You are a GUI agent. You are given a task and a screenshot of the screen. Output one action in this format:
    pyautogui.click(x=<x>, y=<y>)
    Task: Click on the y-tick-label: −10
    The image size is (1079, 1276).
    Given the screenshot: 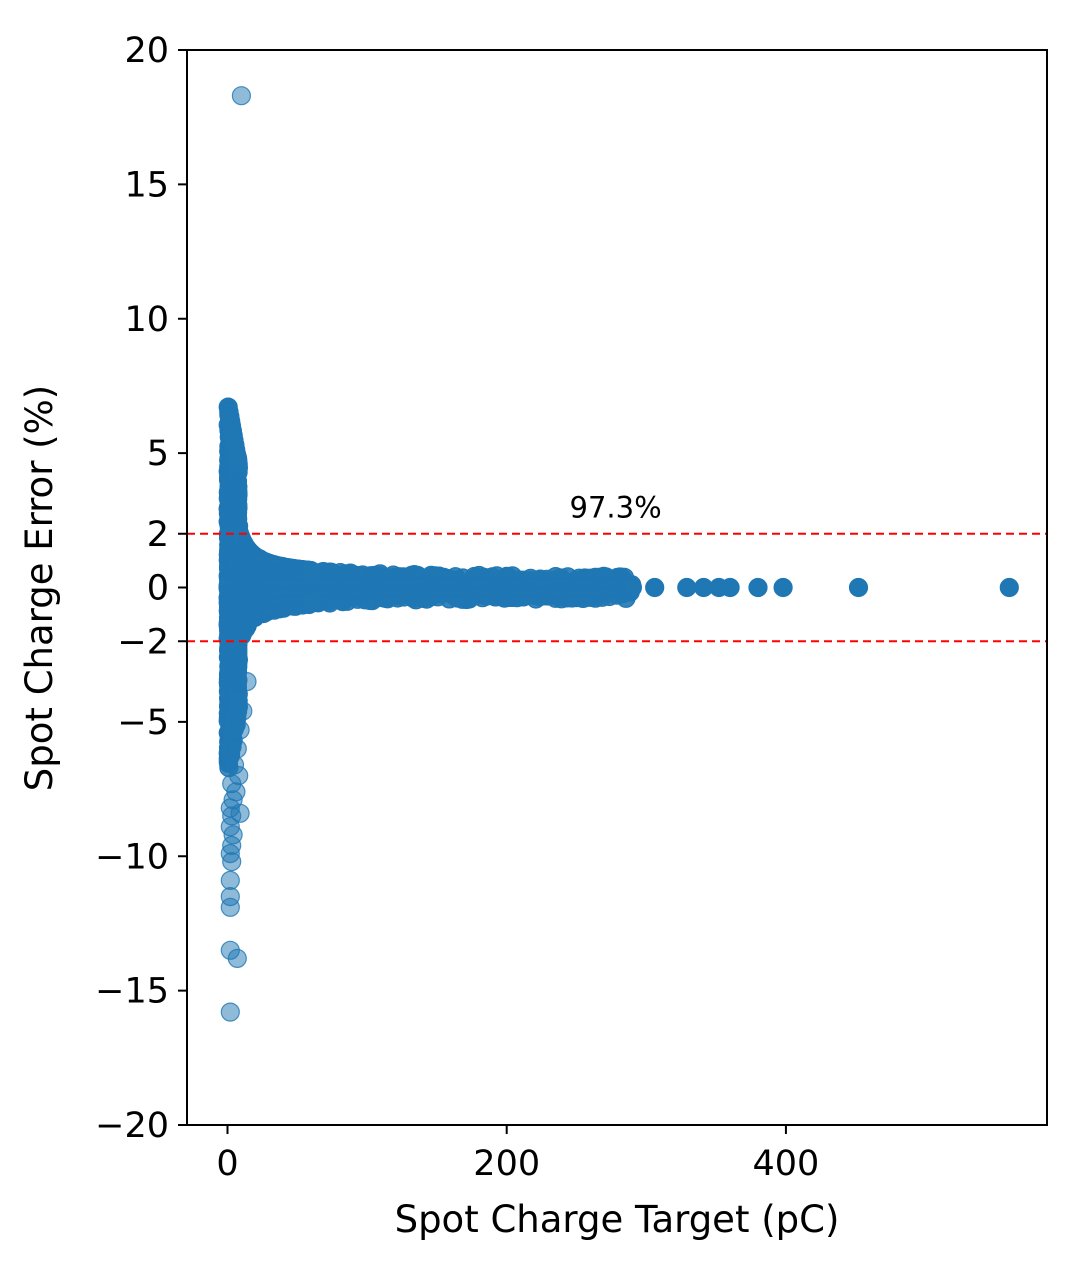 What is the action you would take?
    pyautogui.click(x=132, y=857)
    